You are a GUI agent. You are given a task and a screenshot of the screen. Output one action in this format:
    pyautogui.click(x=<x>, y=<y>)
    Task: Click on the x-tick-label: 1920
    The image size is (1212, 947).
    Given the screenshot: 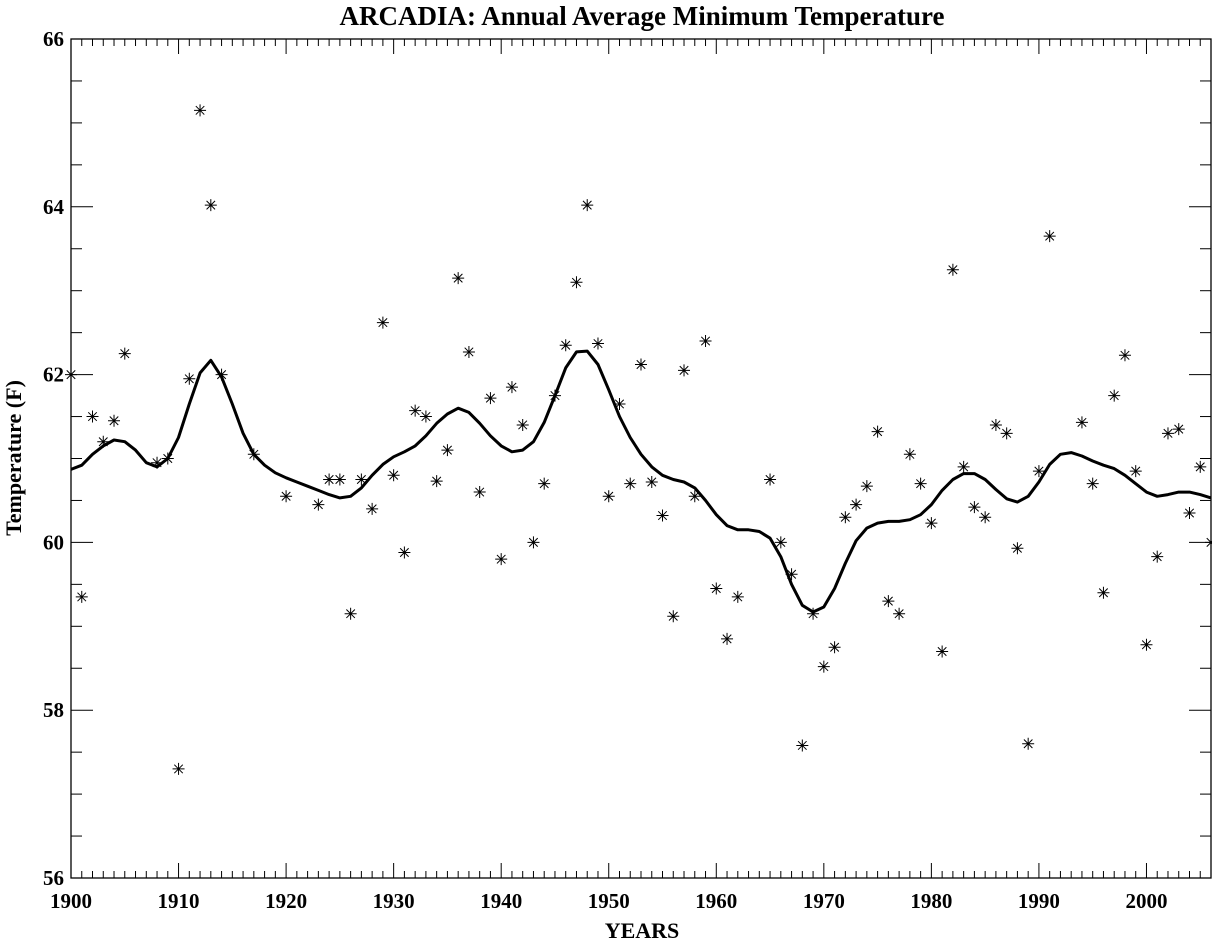 What is the action you would take?
    pyautogui.click(x=286, y=901)
    